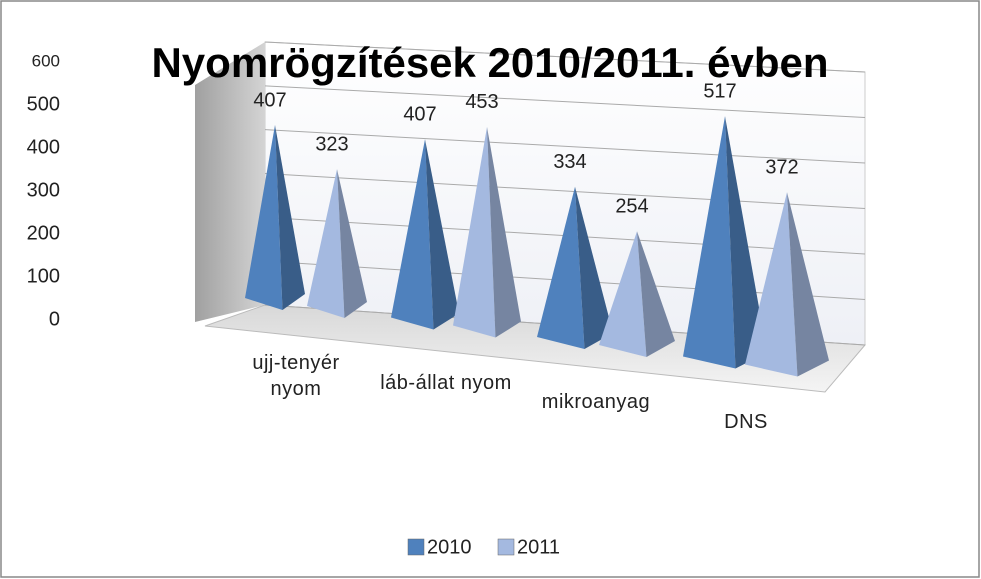 Image resolution: width=981 pixels, height=579 pixels. I want to click on y-tick-label: 300, so click(43, 190).